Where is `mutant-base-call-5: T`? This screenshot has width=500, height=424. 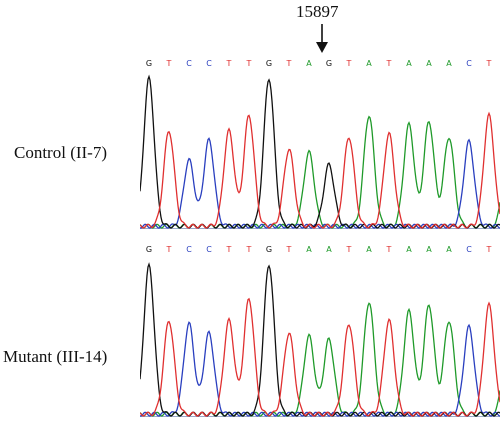 mutant-base-call-5: T is located at coordinates (249, 249).